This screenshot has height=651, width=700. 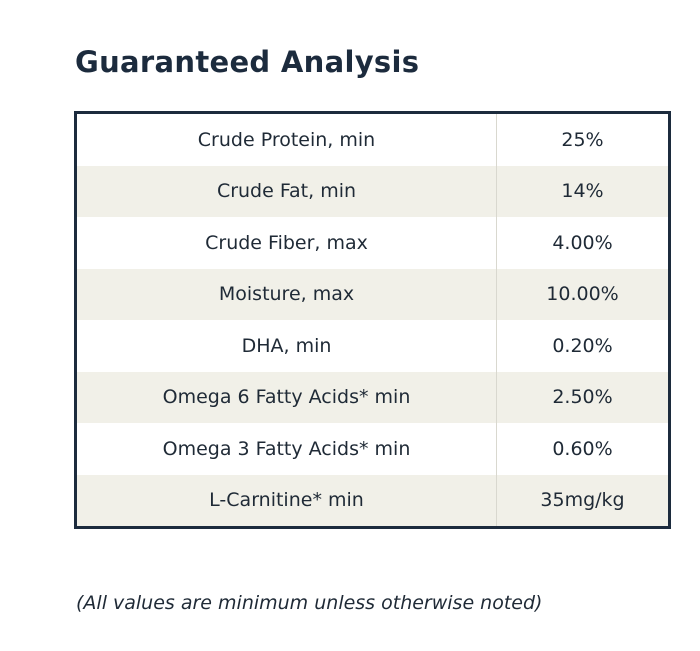 What do you see at coordinates (286, 139) in the screenshot?
I see `nutrient-label: Crude Protein, min` at bounding box center [286, 139].